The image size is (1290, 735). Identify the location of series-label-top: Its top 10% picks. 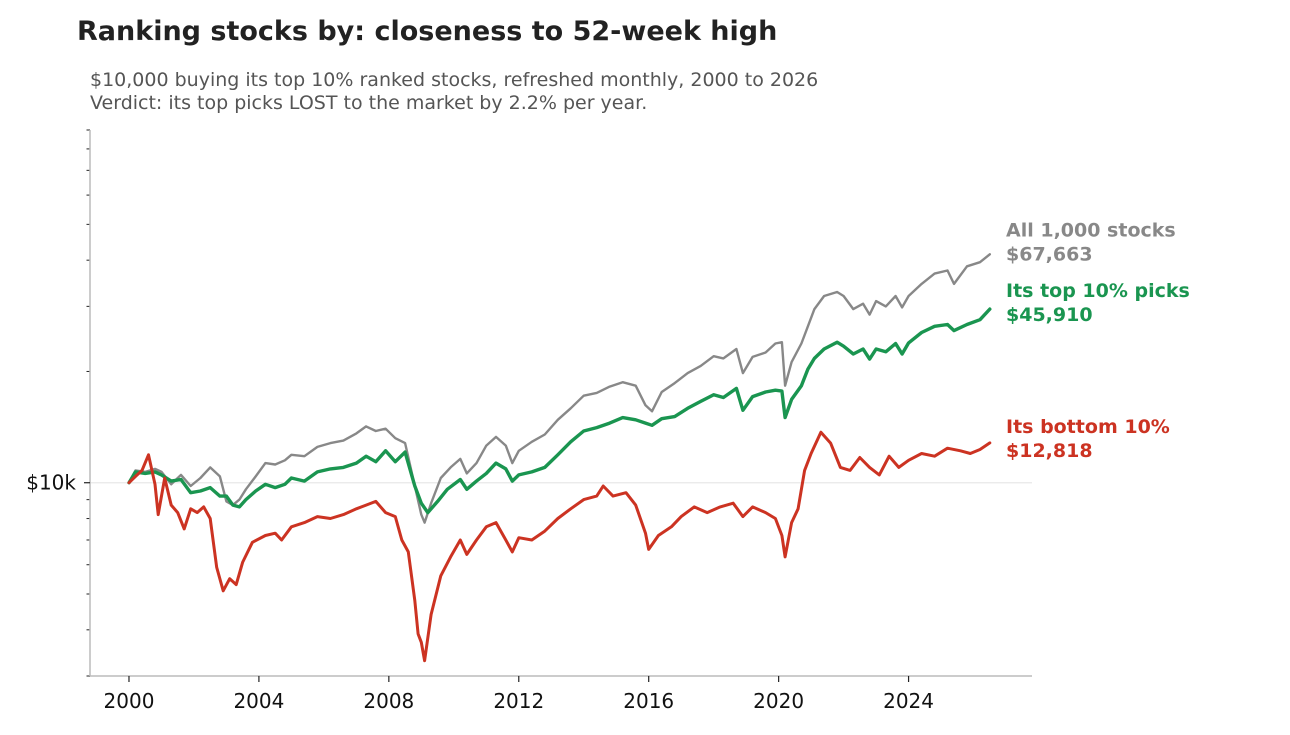
(1098, 291).